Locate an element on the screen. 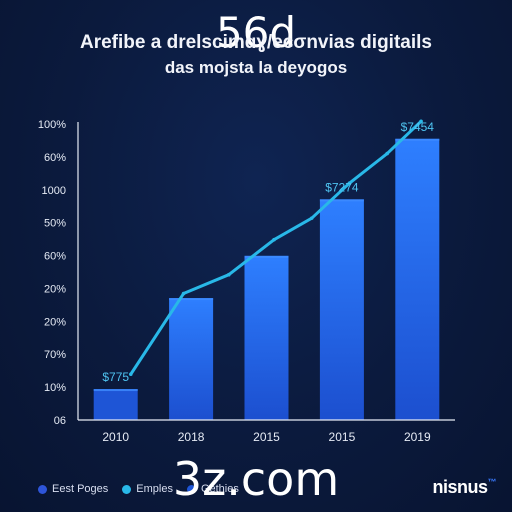 The width and height of the screenshot is (512, 512). chart-subtitle: das mojsta la deyogos is located at coordinates (256, 67).